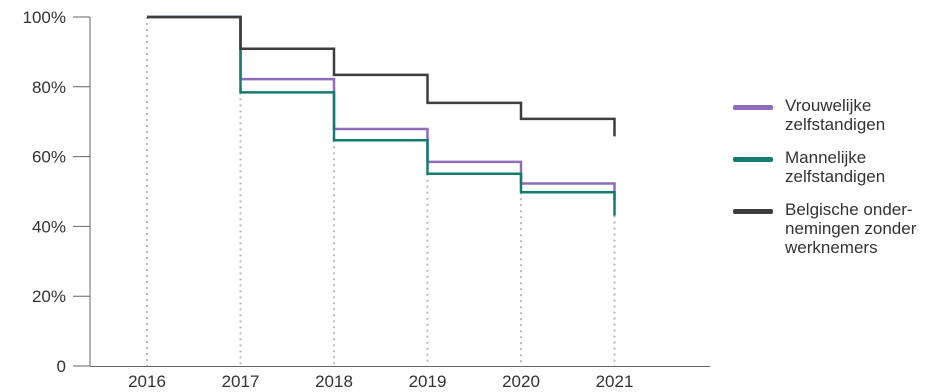 This screenshot has width=951, height=392. I want to click on legend-label: Mannelijke zelfstandigen, so click(835, 167).